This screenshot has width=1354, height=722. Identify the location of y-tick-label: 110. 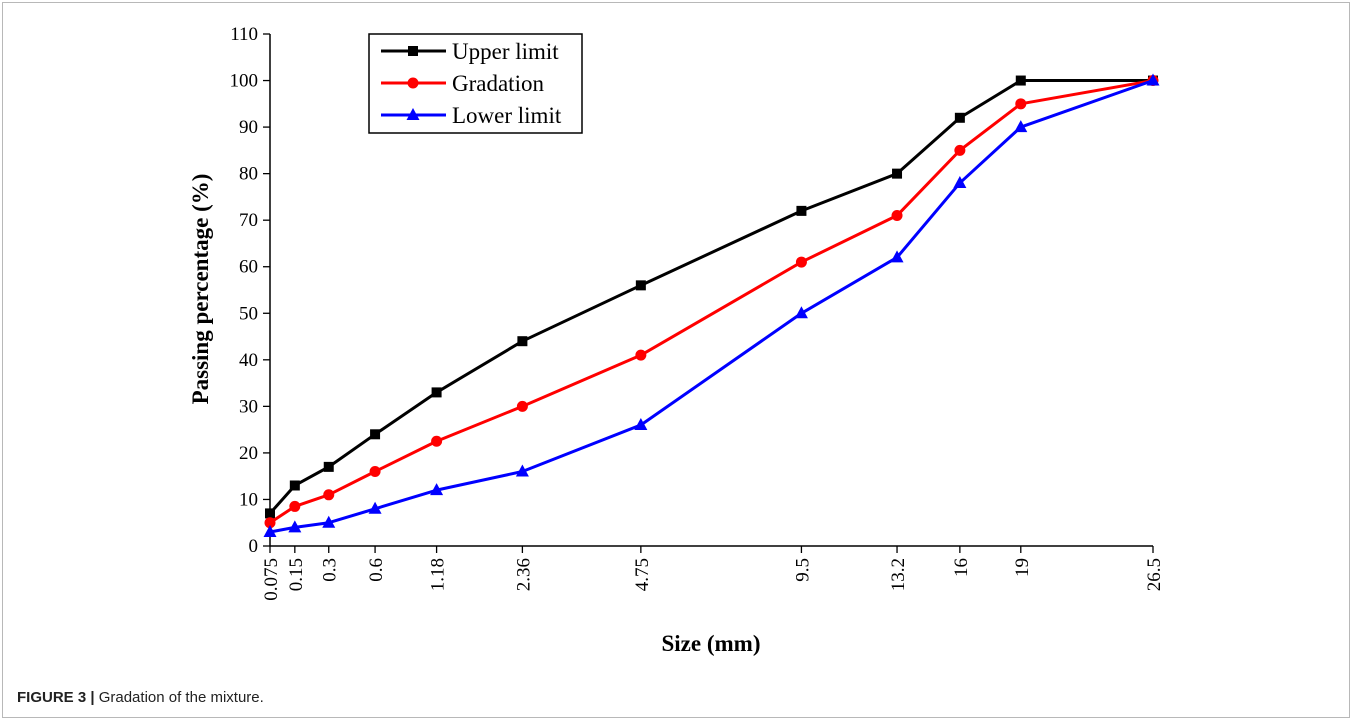
(244, 34).